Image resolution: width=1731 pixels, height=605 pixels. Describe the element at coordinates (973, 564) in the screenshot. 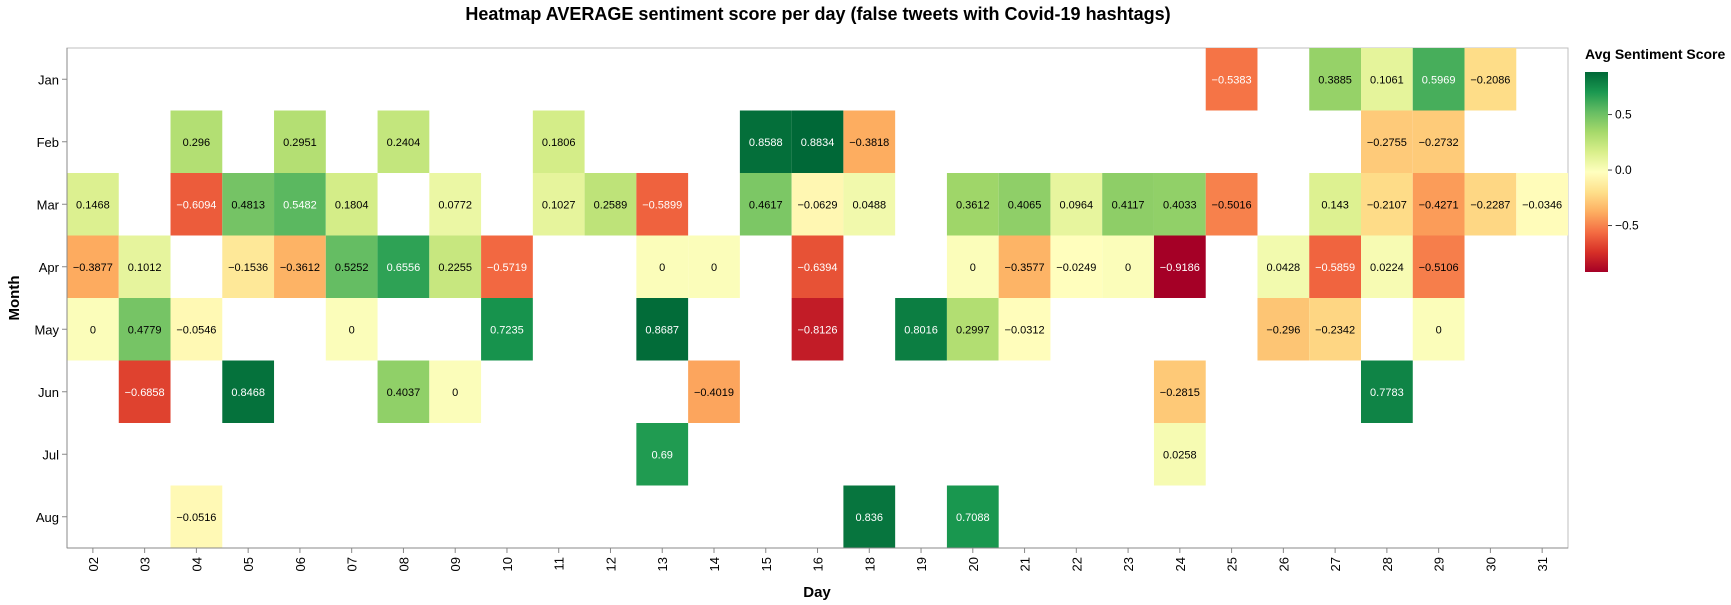

I see `x-tick-label: 20` at that location.